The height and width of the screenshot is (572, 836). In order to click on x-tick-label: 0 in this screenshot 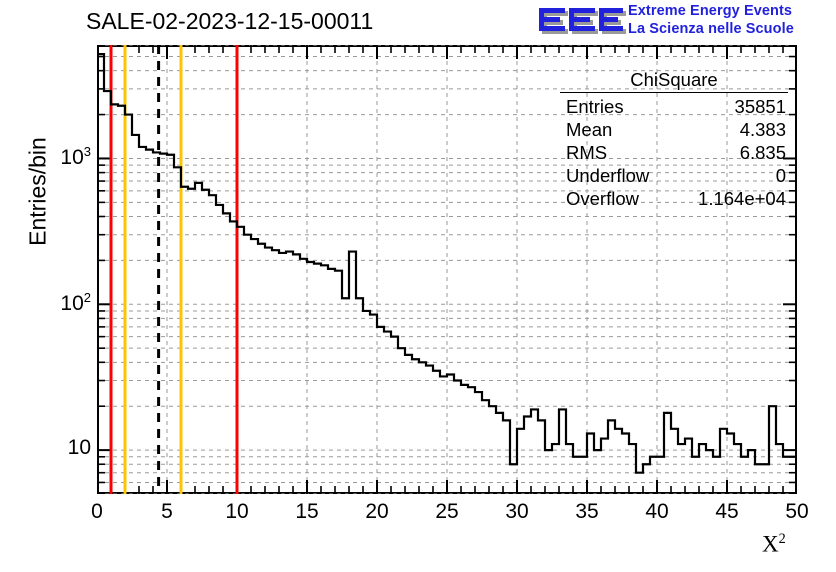, I will do `click(97, 511)`.